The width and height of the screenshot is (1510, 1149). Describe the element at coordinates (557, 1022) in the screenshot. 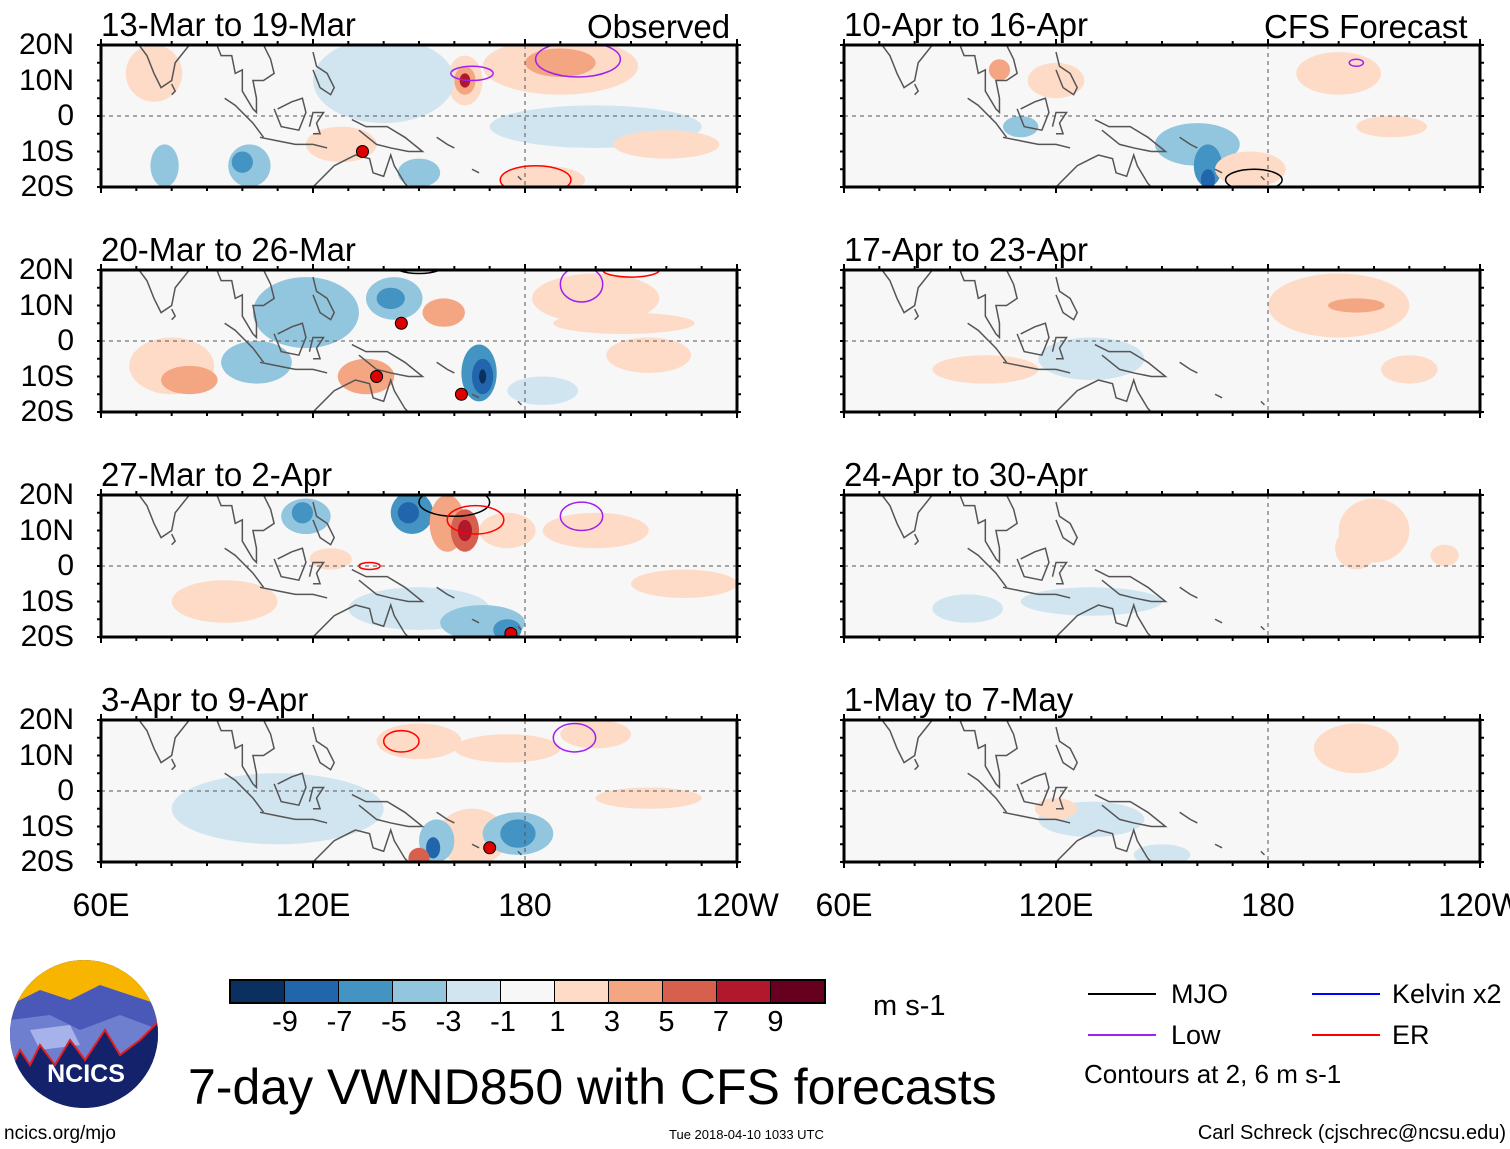

I see `colorbar-label: 1` at that location.